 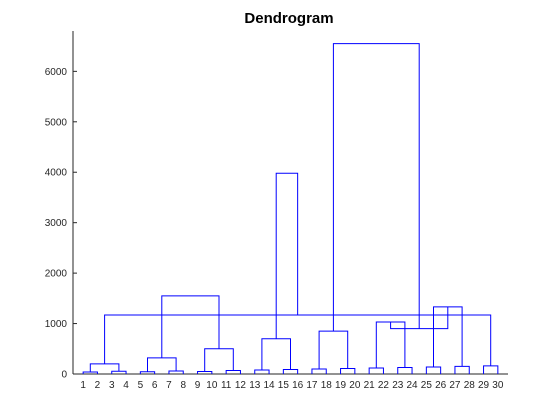 What do you see at coordinates (384, 385) in the screenshot?
I see `leaf-label: 22` at bounding box center [384, 385].